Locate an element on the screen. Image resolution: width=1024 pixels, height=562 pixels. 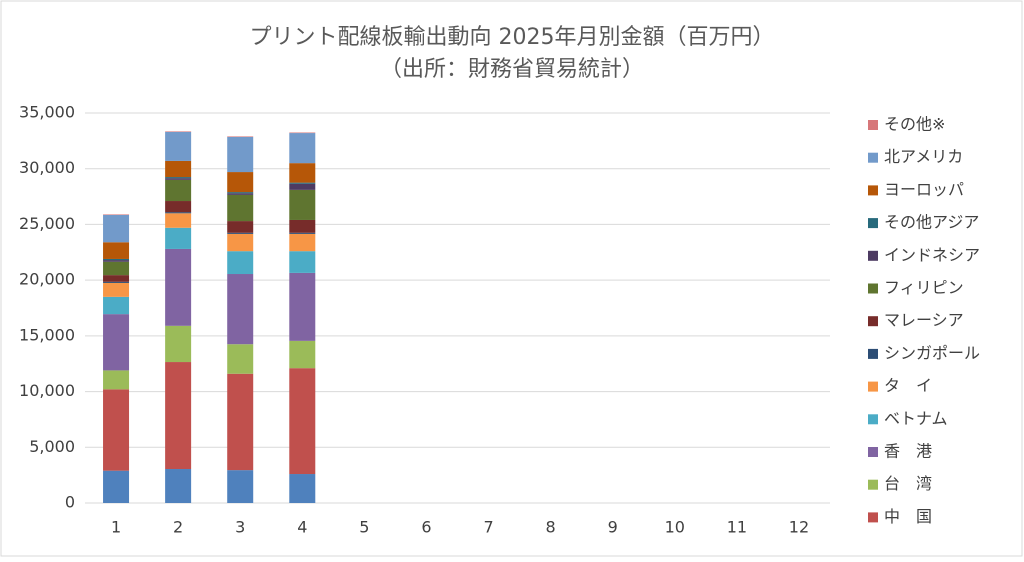
legend-label: その他アジア is located at coordinates (931, 222).